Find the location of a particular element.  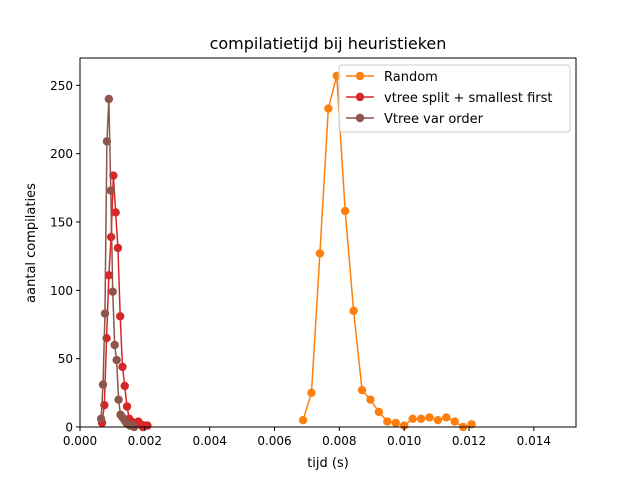

legend-item: vtree split + smallest first is located at coordinates (449, 98).